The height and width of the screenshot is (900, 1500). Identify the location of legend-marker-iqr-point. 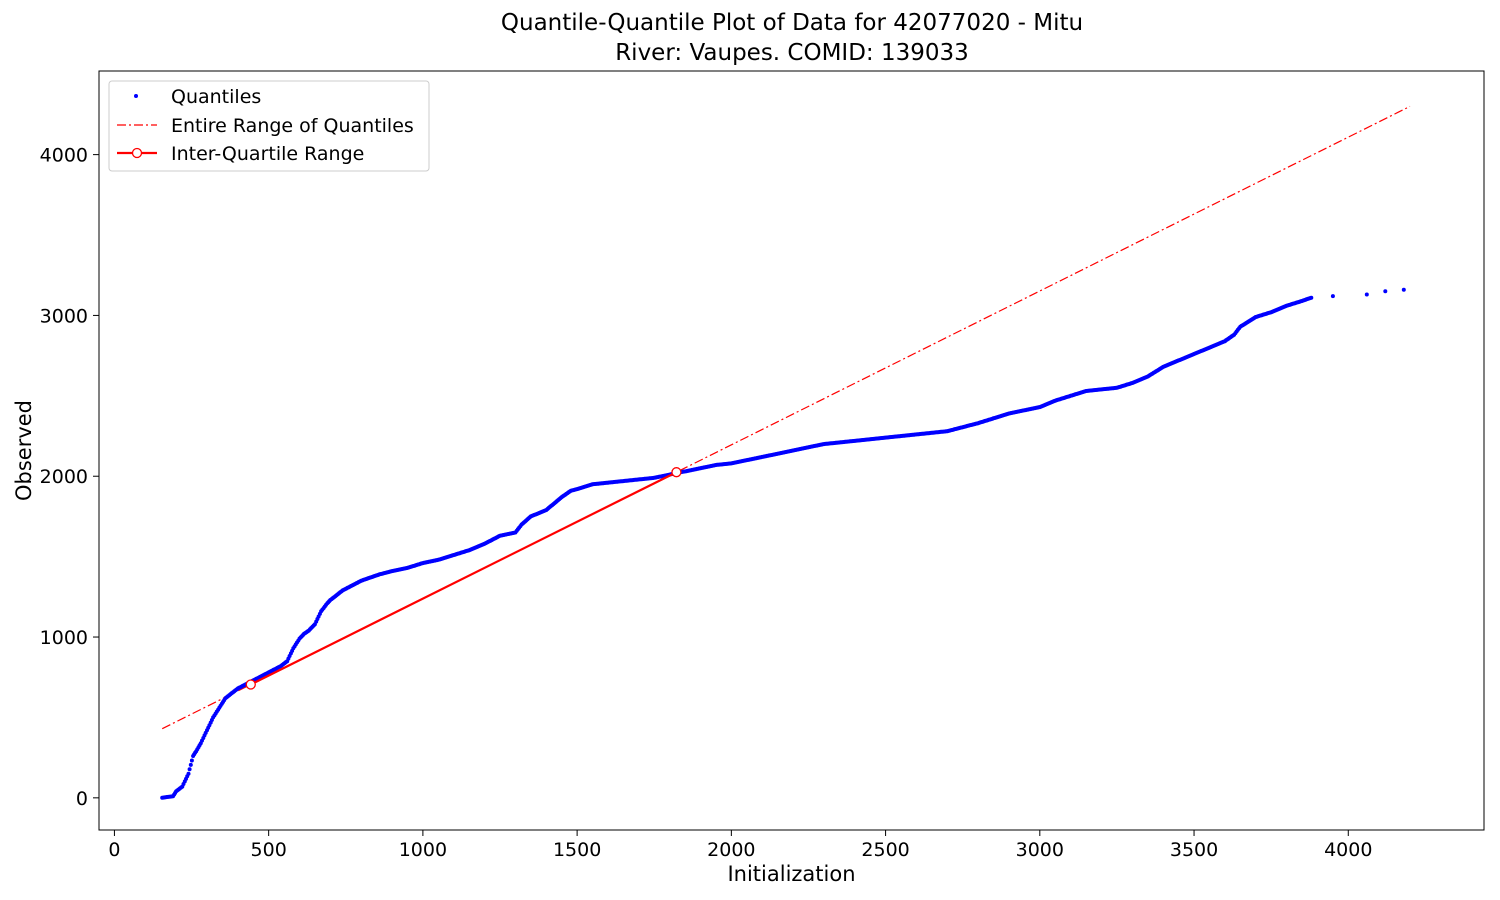
(137, 153).